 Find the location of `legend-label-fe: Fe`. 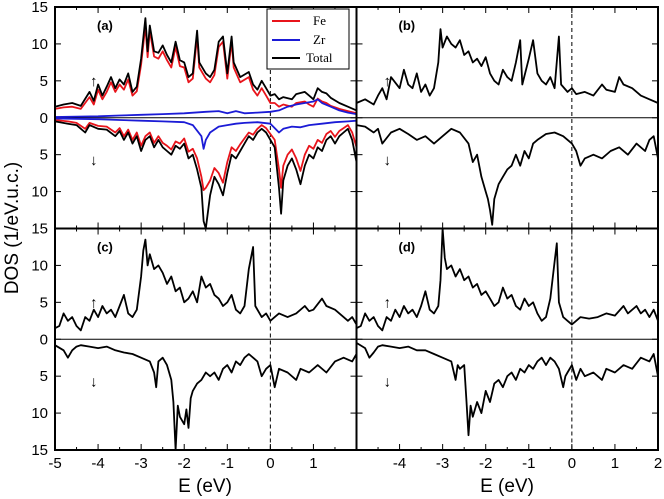

legend-label-fe: Fe is located at coordinates (319, 20).